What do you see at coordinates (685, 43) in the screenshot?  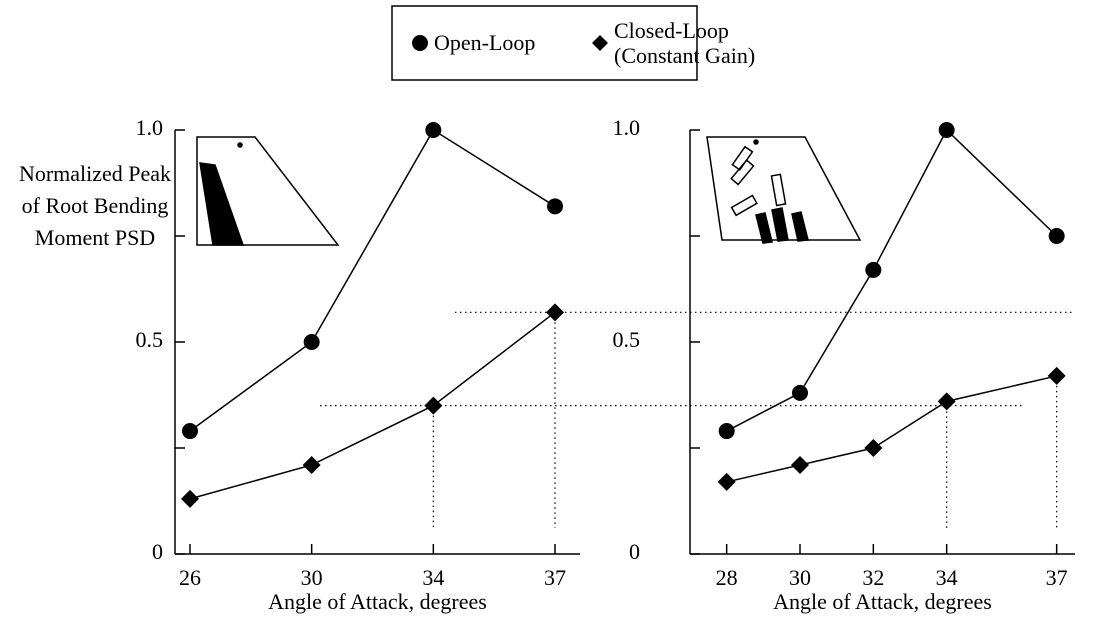 I see `legend-label: Closed-Loop (Constant Gain)` at bounding box center [685, 43].